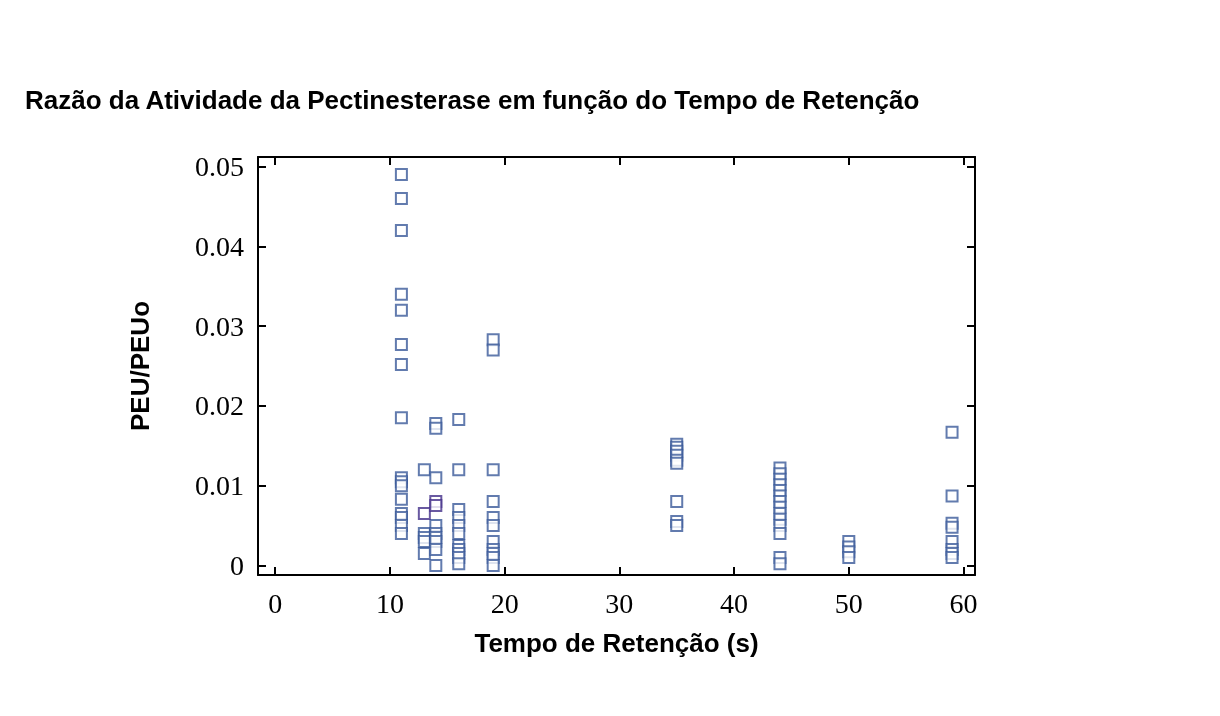 The image size is (1220, 716). What do you see at coordinates (619, 603) in the screenshot?
I see `x-tick-label: 30` at bounding box center [619, 603].